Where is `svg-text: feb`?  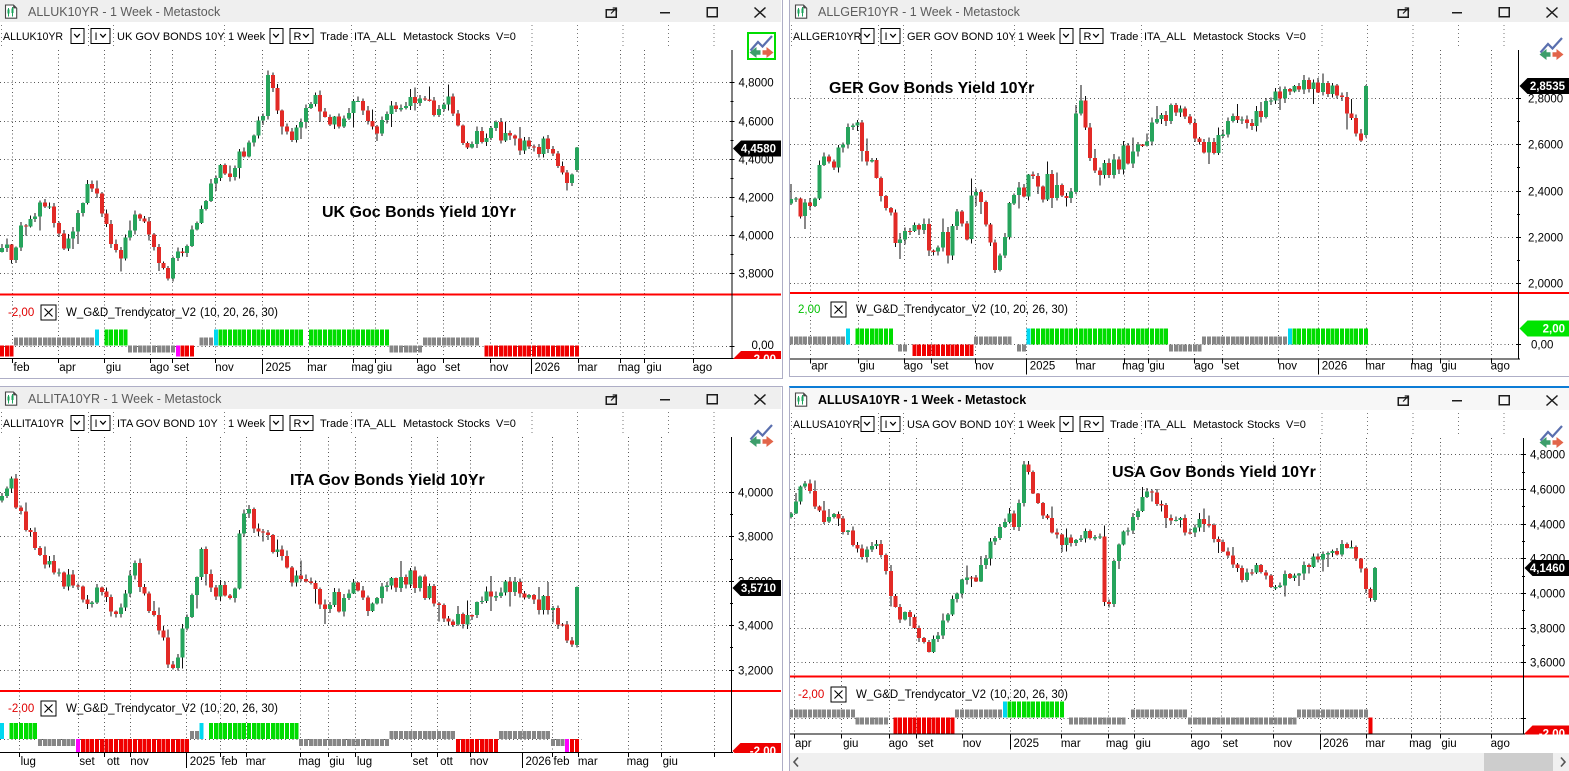
svg-text: feb is located at coordinates (230, 762).